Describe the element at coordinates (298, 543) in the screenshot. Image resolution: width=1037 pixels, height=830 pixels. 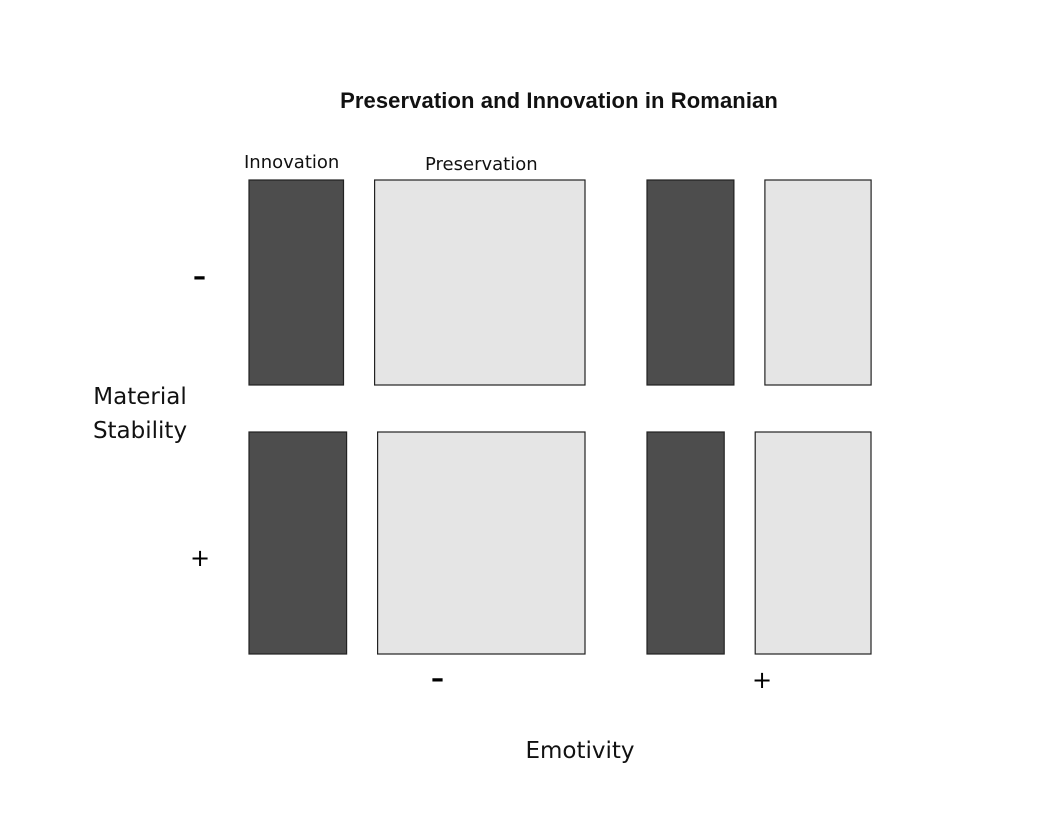
I see `tile-innovation-emo-minus-stab-plus` at that location.